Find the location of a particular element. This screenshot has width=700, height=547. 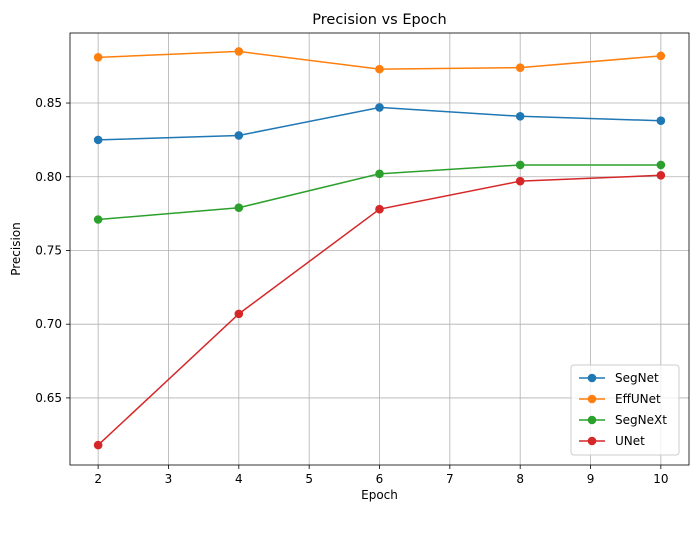

x-tick-label: 10 is located at coordinates (660, 479).